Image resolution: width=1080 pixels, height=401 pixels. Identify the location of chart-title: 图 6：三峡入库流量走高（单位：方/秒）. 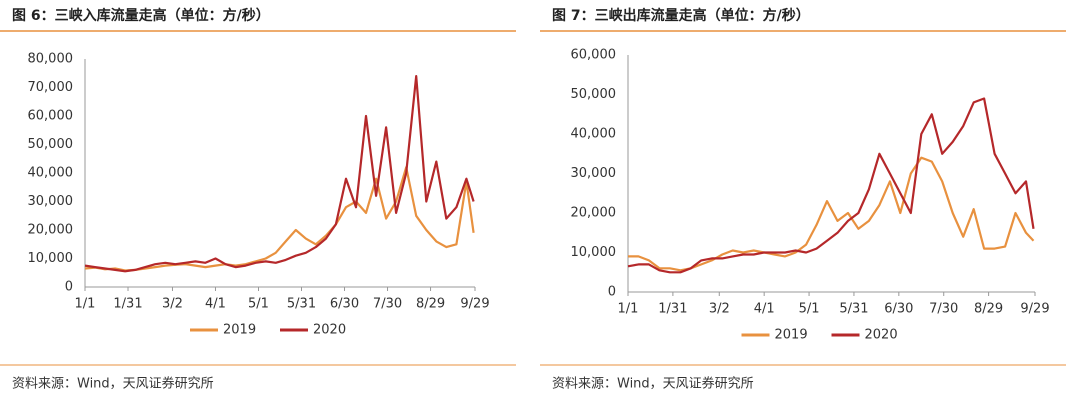
(141, 15).